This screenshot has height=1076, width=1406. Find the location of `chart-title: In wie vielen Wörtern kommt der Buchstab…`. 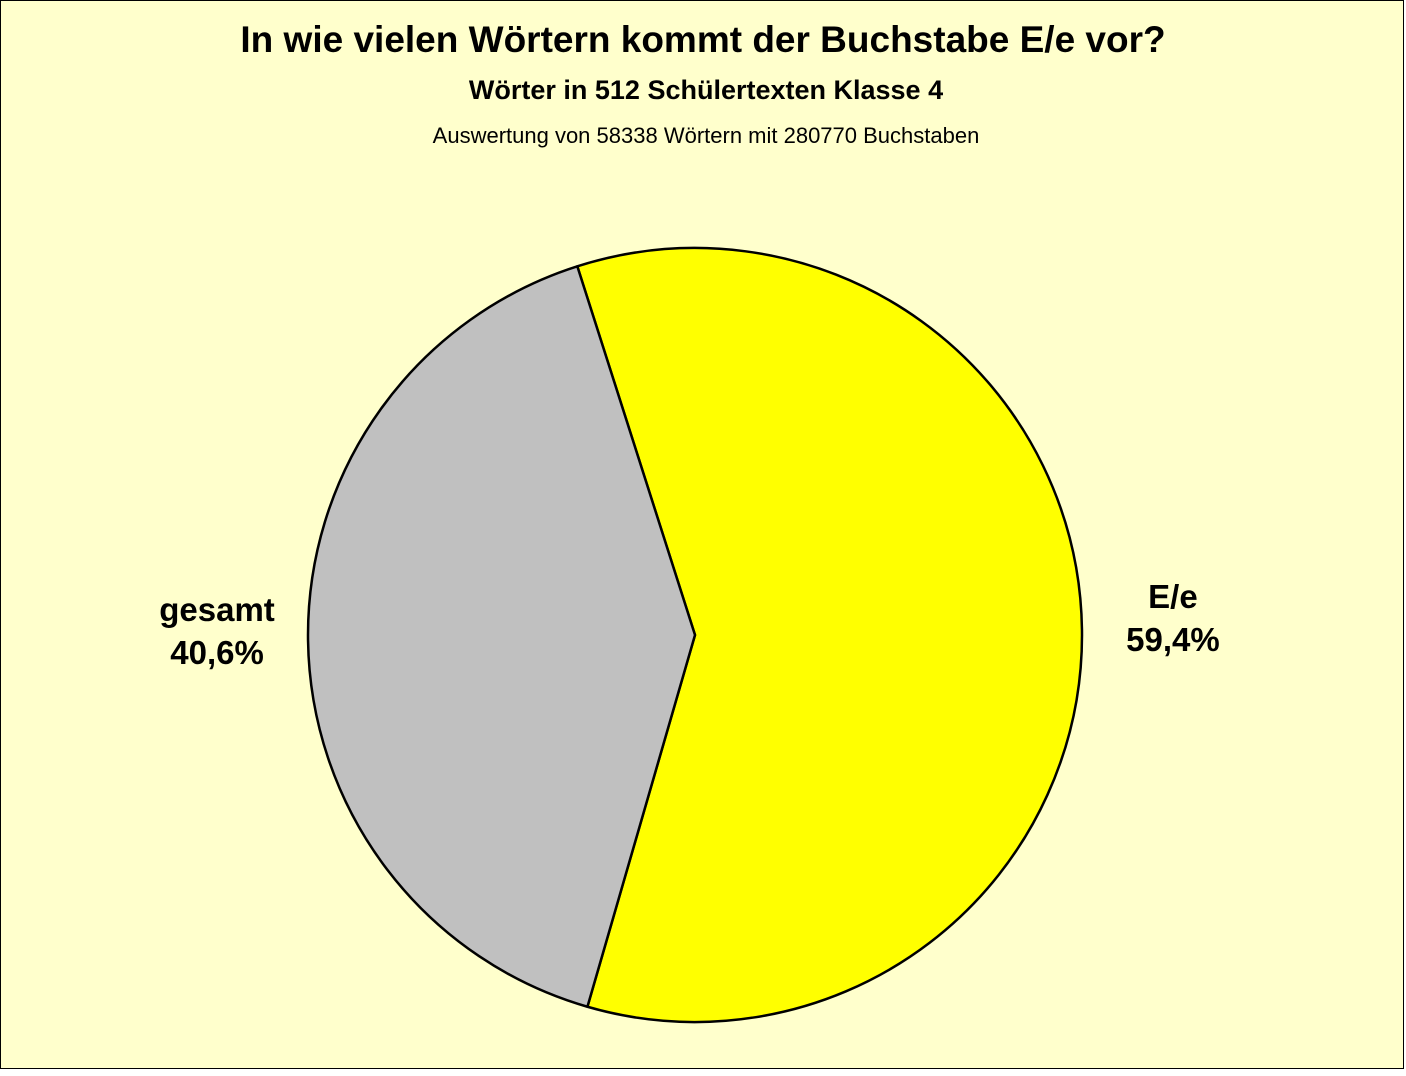

chart-title: In wie vielen Wörtern kommt der Buchstab… is located at coordinates (702, 39).